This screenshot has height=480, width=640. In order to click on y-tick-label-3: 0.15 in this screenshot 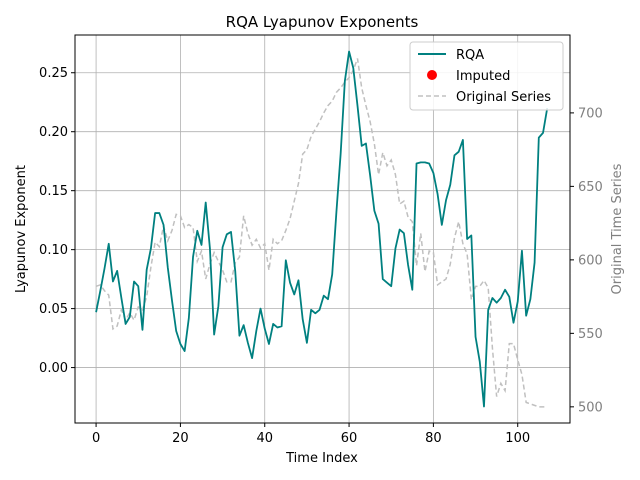, I will do `click(53, 191)`.